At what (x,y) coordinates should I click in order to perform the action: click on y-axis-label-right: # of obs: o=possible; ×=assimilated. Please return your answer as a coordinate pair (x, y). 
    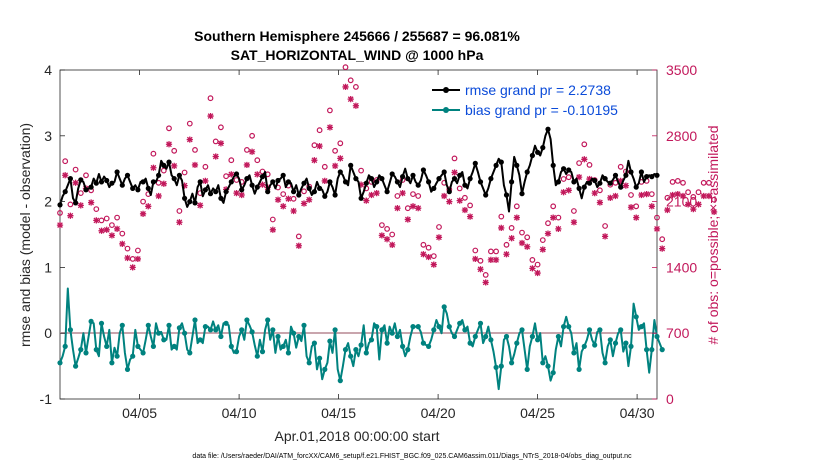
    Looking at the image, I should click on (713, 234).